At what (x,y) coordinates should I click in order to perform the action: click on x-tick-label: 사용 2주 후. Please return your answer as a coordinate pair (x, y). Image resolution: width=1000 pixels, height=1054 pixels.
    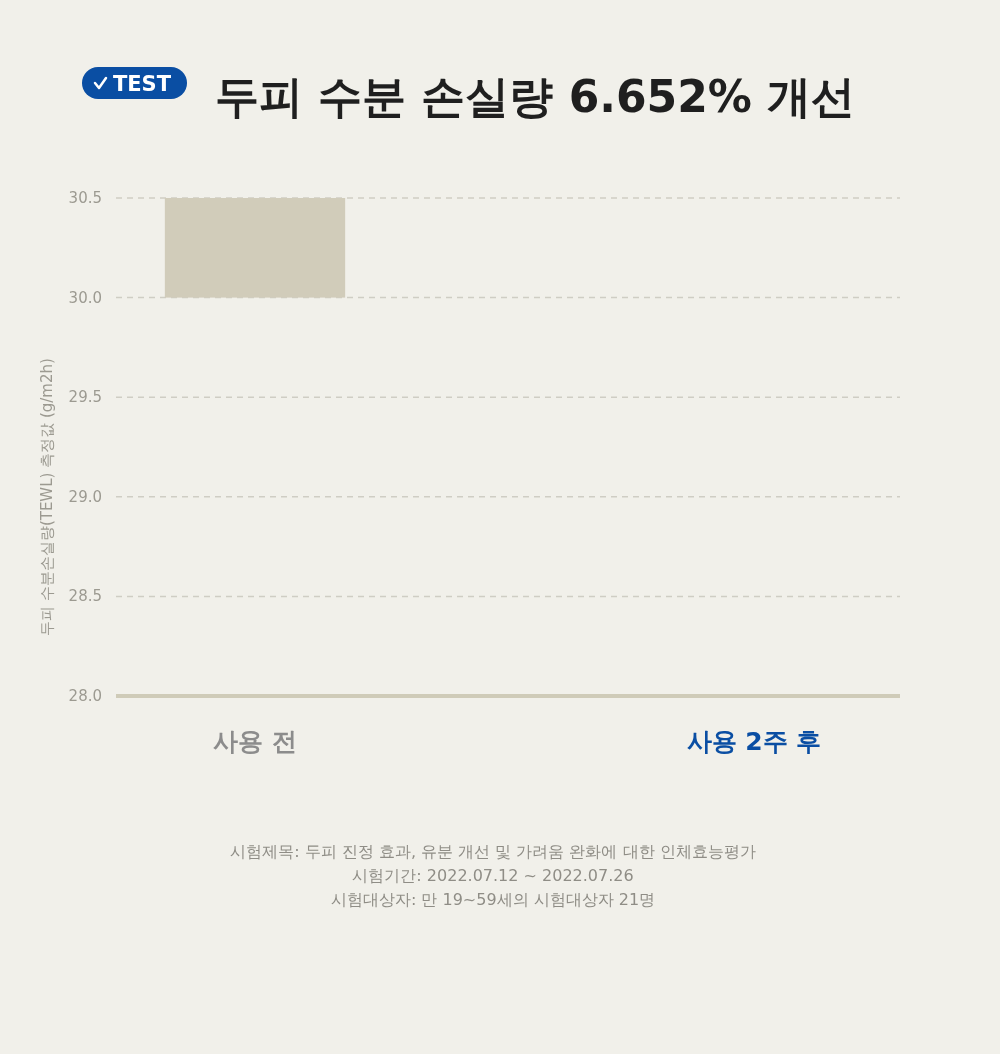
    Looking at the image, I should click on (754, 741).